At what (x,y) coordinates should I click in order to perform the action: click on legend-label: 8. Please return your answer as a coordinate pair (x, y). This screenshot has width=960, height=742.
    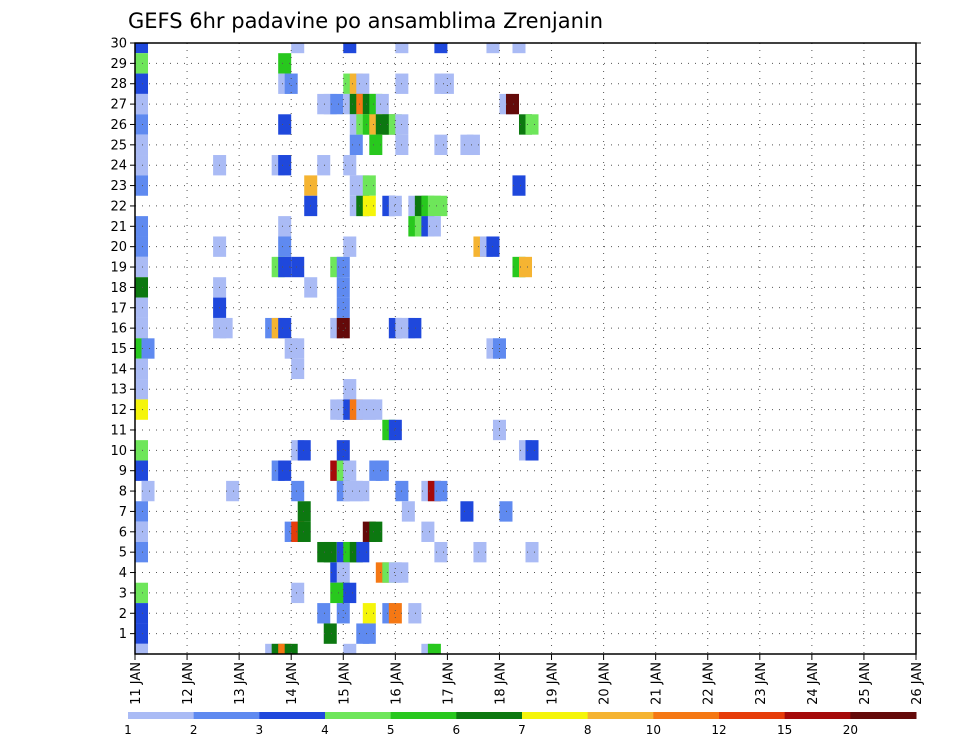
    Looking at the image, I should click on (588, 730).